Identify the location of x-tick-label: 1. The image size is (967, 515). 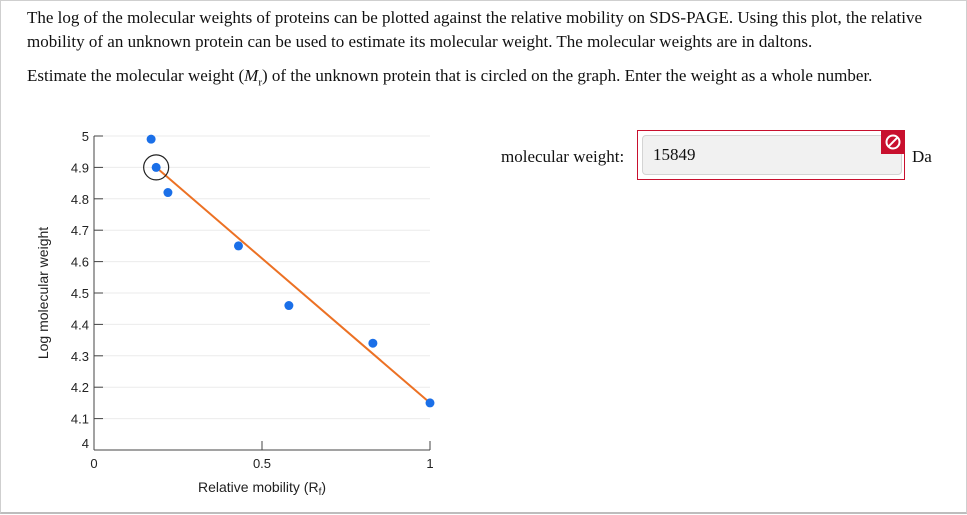
(429, 463).